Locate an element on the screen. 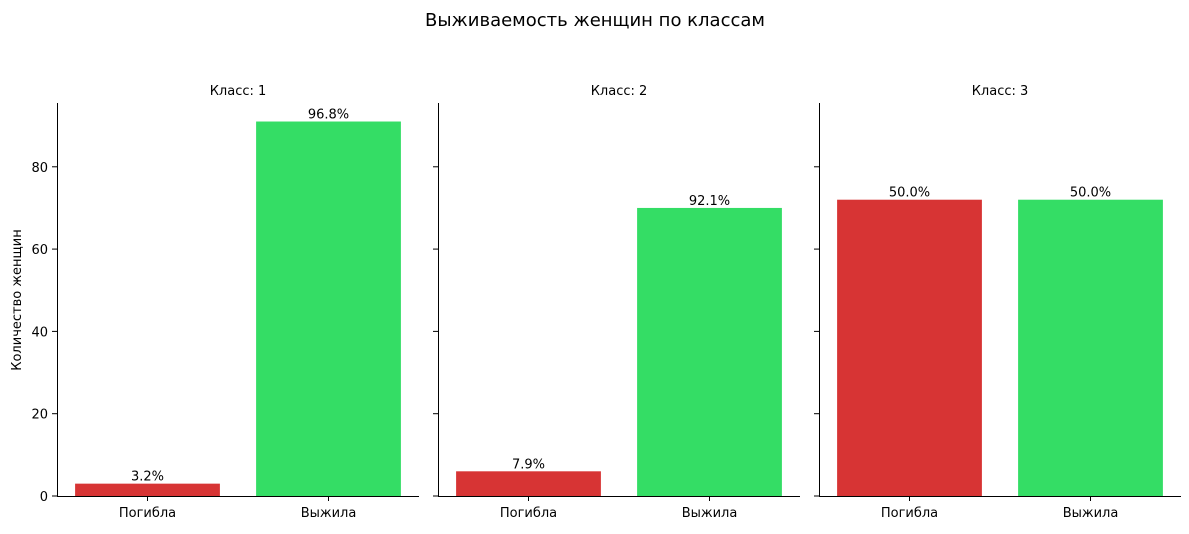 The width and height of the screenshot is (1189, 534). y-tick-label: 60 is located at coordinates (39, 250).